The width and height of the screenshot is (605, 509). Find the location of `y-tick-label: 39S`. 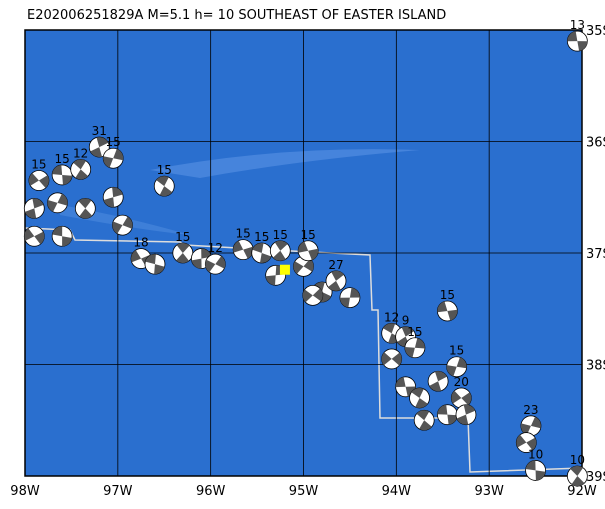

y-tick-label: 39S is located at coordinates (595, 477).